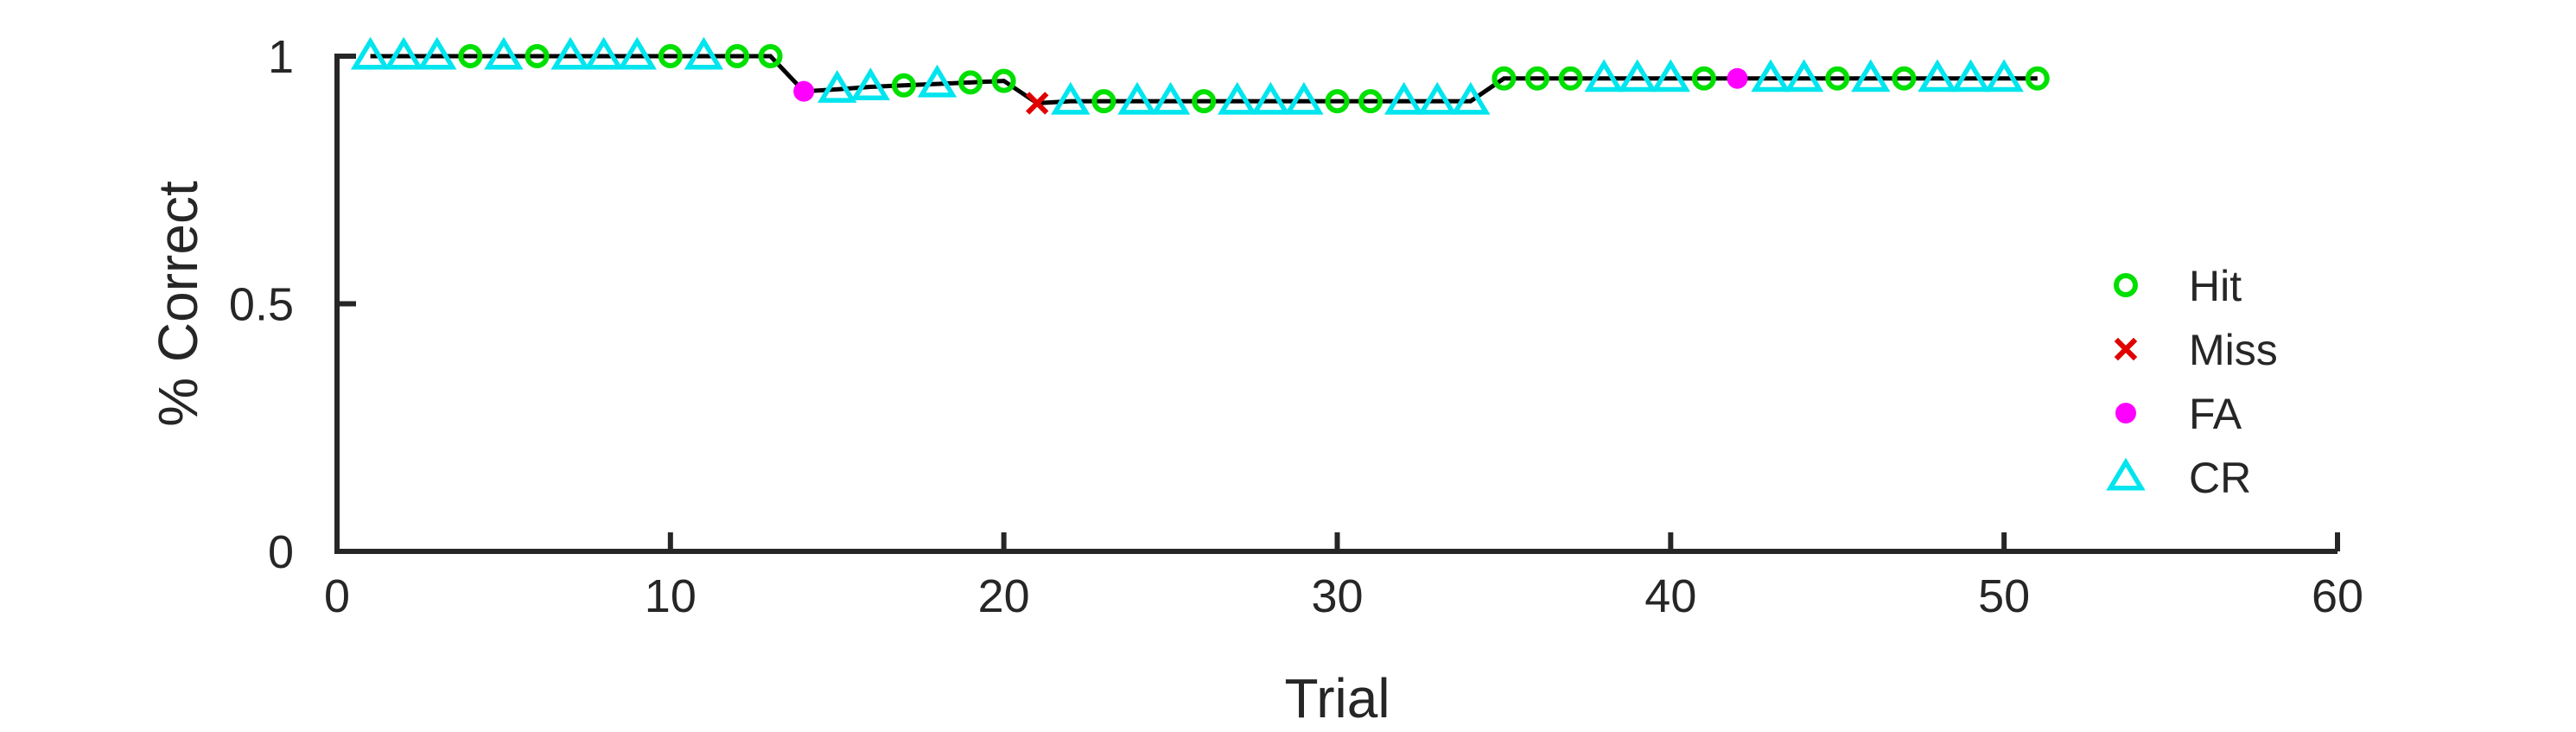 This screenshot has width=2576, height=732. What do you see at coordinates (2220, 478) in the screenshot?
I see `legend-label: CR` at bounding box center [2220, 478].